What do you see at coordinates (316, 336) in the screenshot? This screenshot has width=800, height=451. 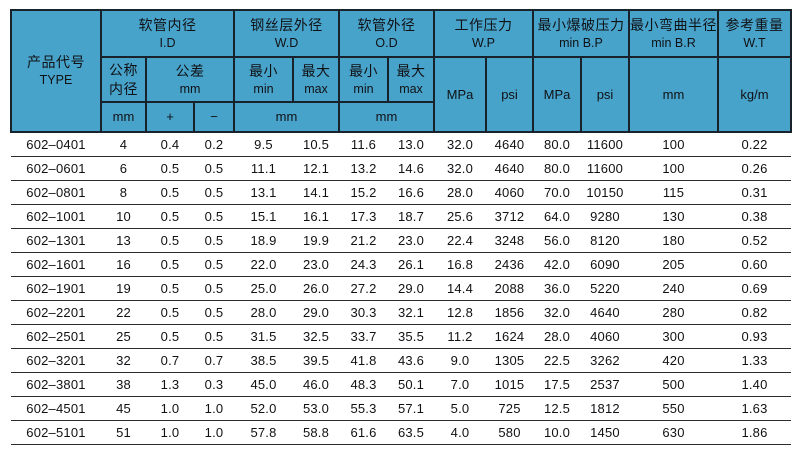 I see `cell-wd_max: 32.5` at bounding box center [316, 336].